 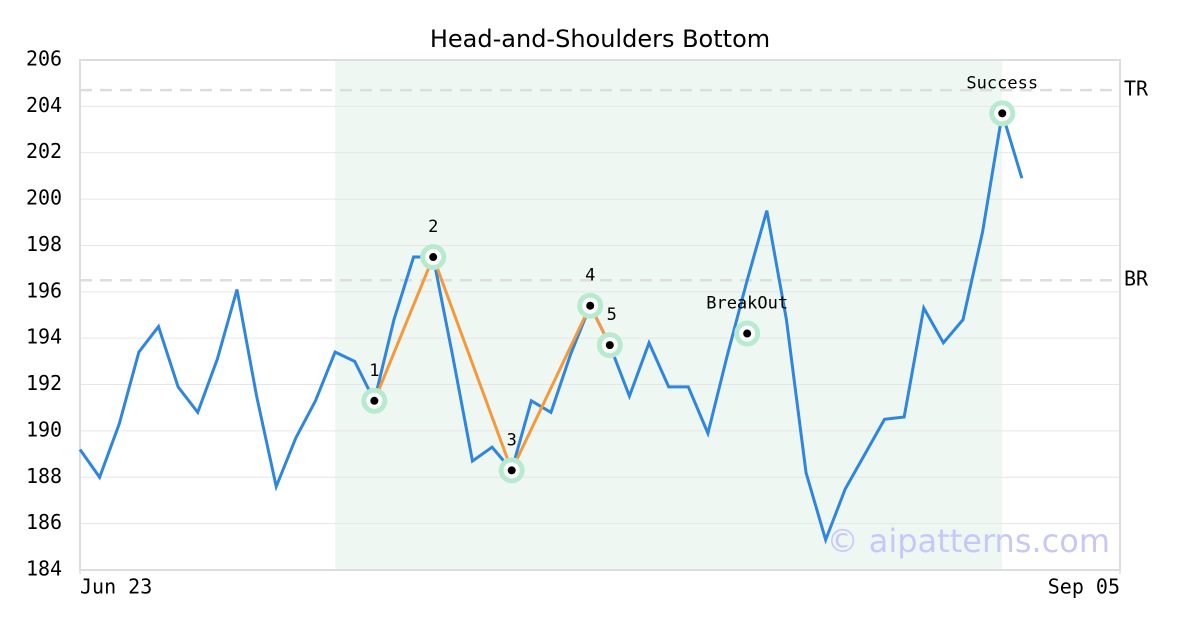 I want to click on y-tick-label: 198, so click(x=44, y=244).